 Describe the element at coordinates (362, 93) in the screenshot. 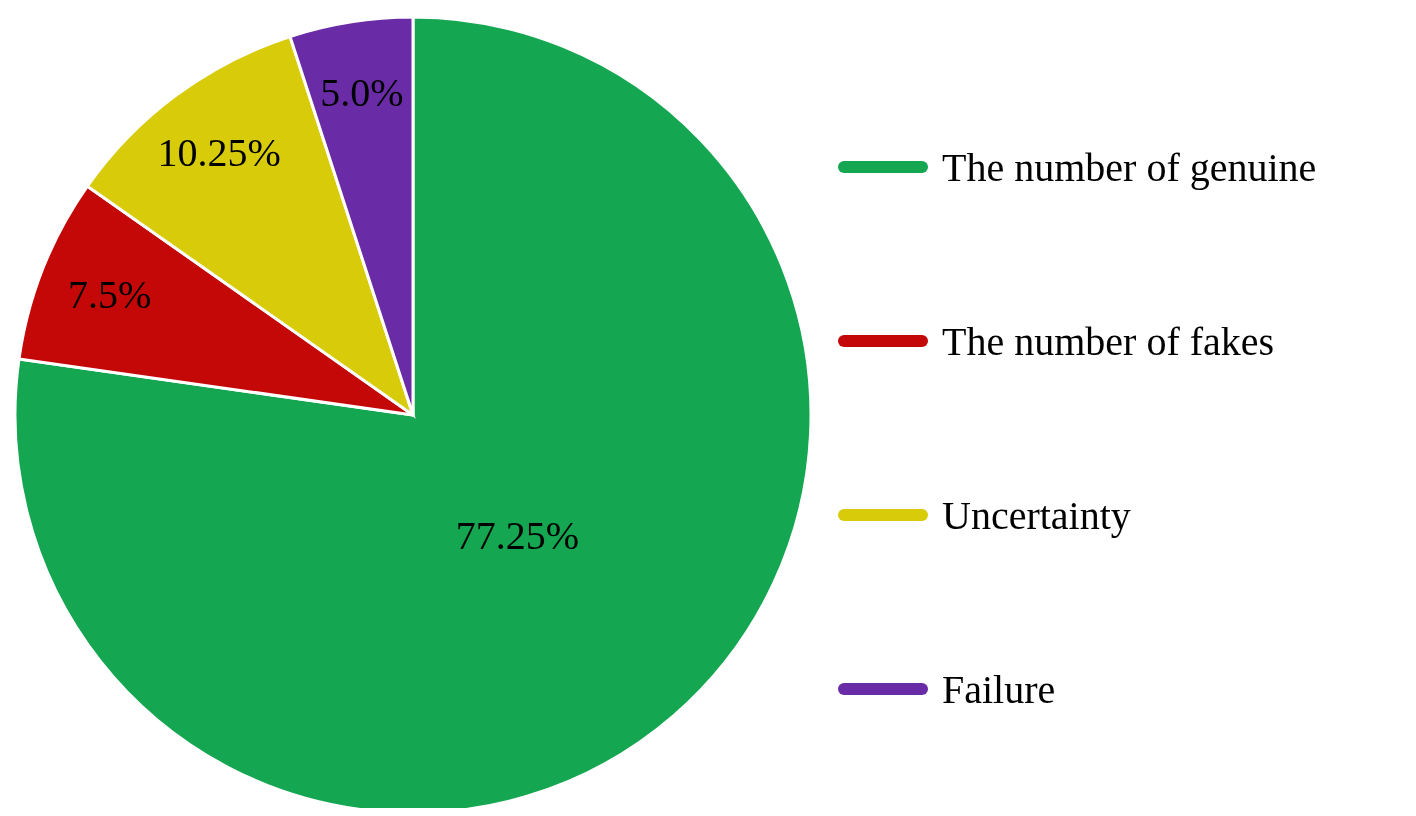

I see `data-label: 5.0%` at that location.